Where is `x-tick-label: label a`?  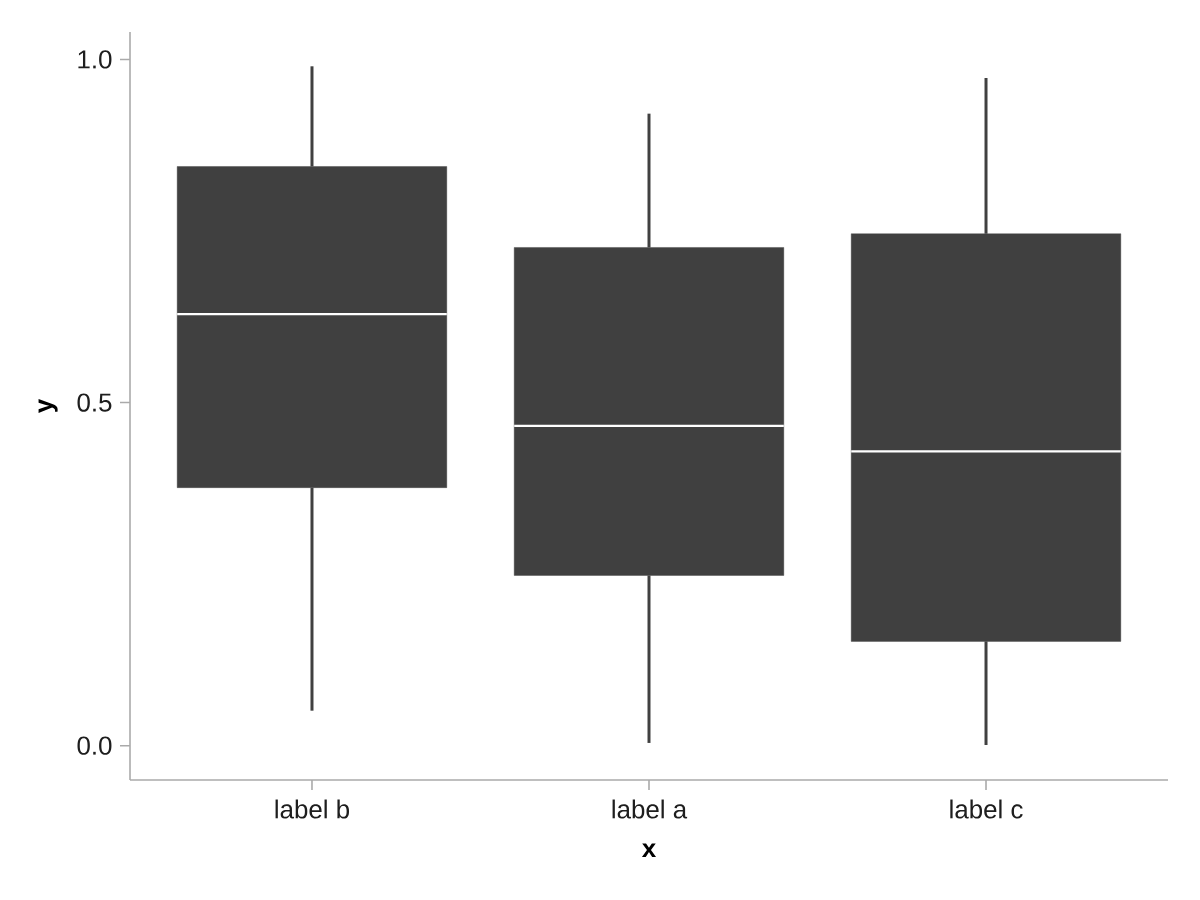 x-tick-label: label a is located at coordinates (650, 809).